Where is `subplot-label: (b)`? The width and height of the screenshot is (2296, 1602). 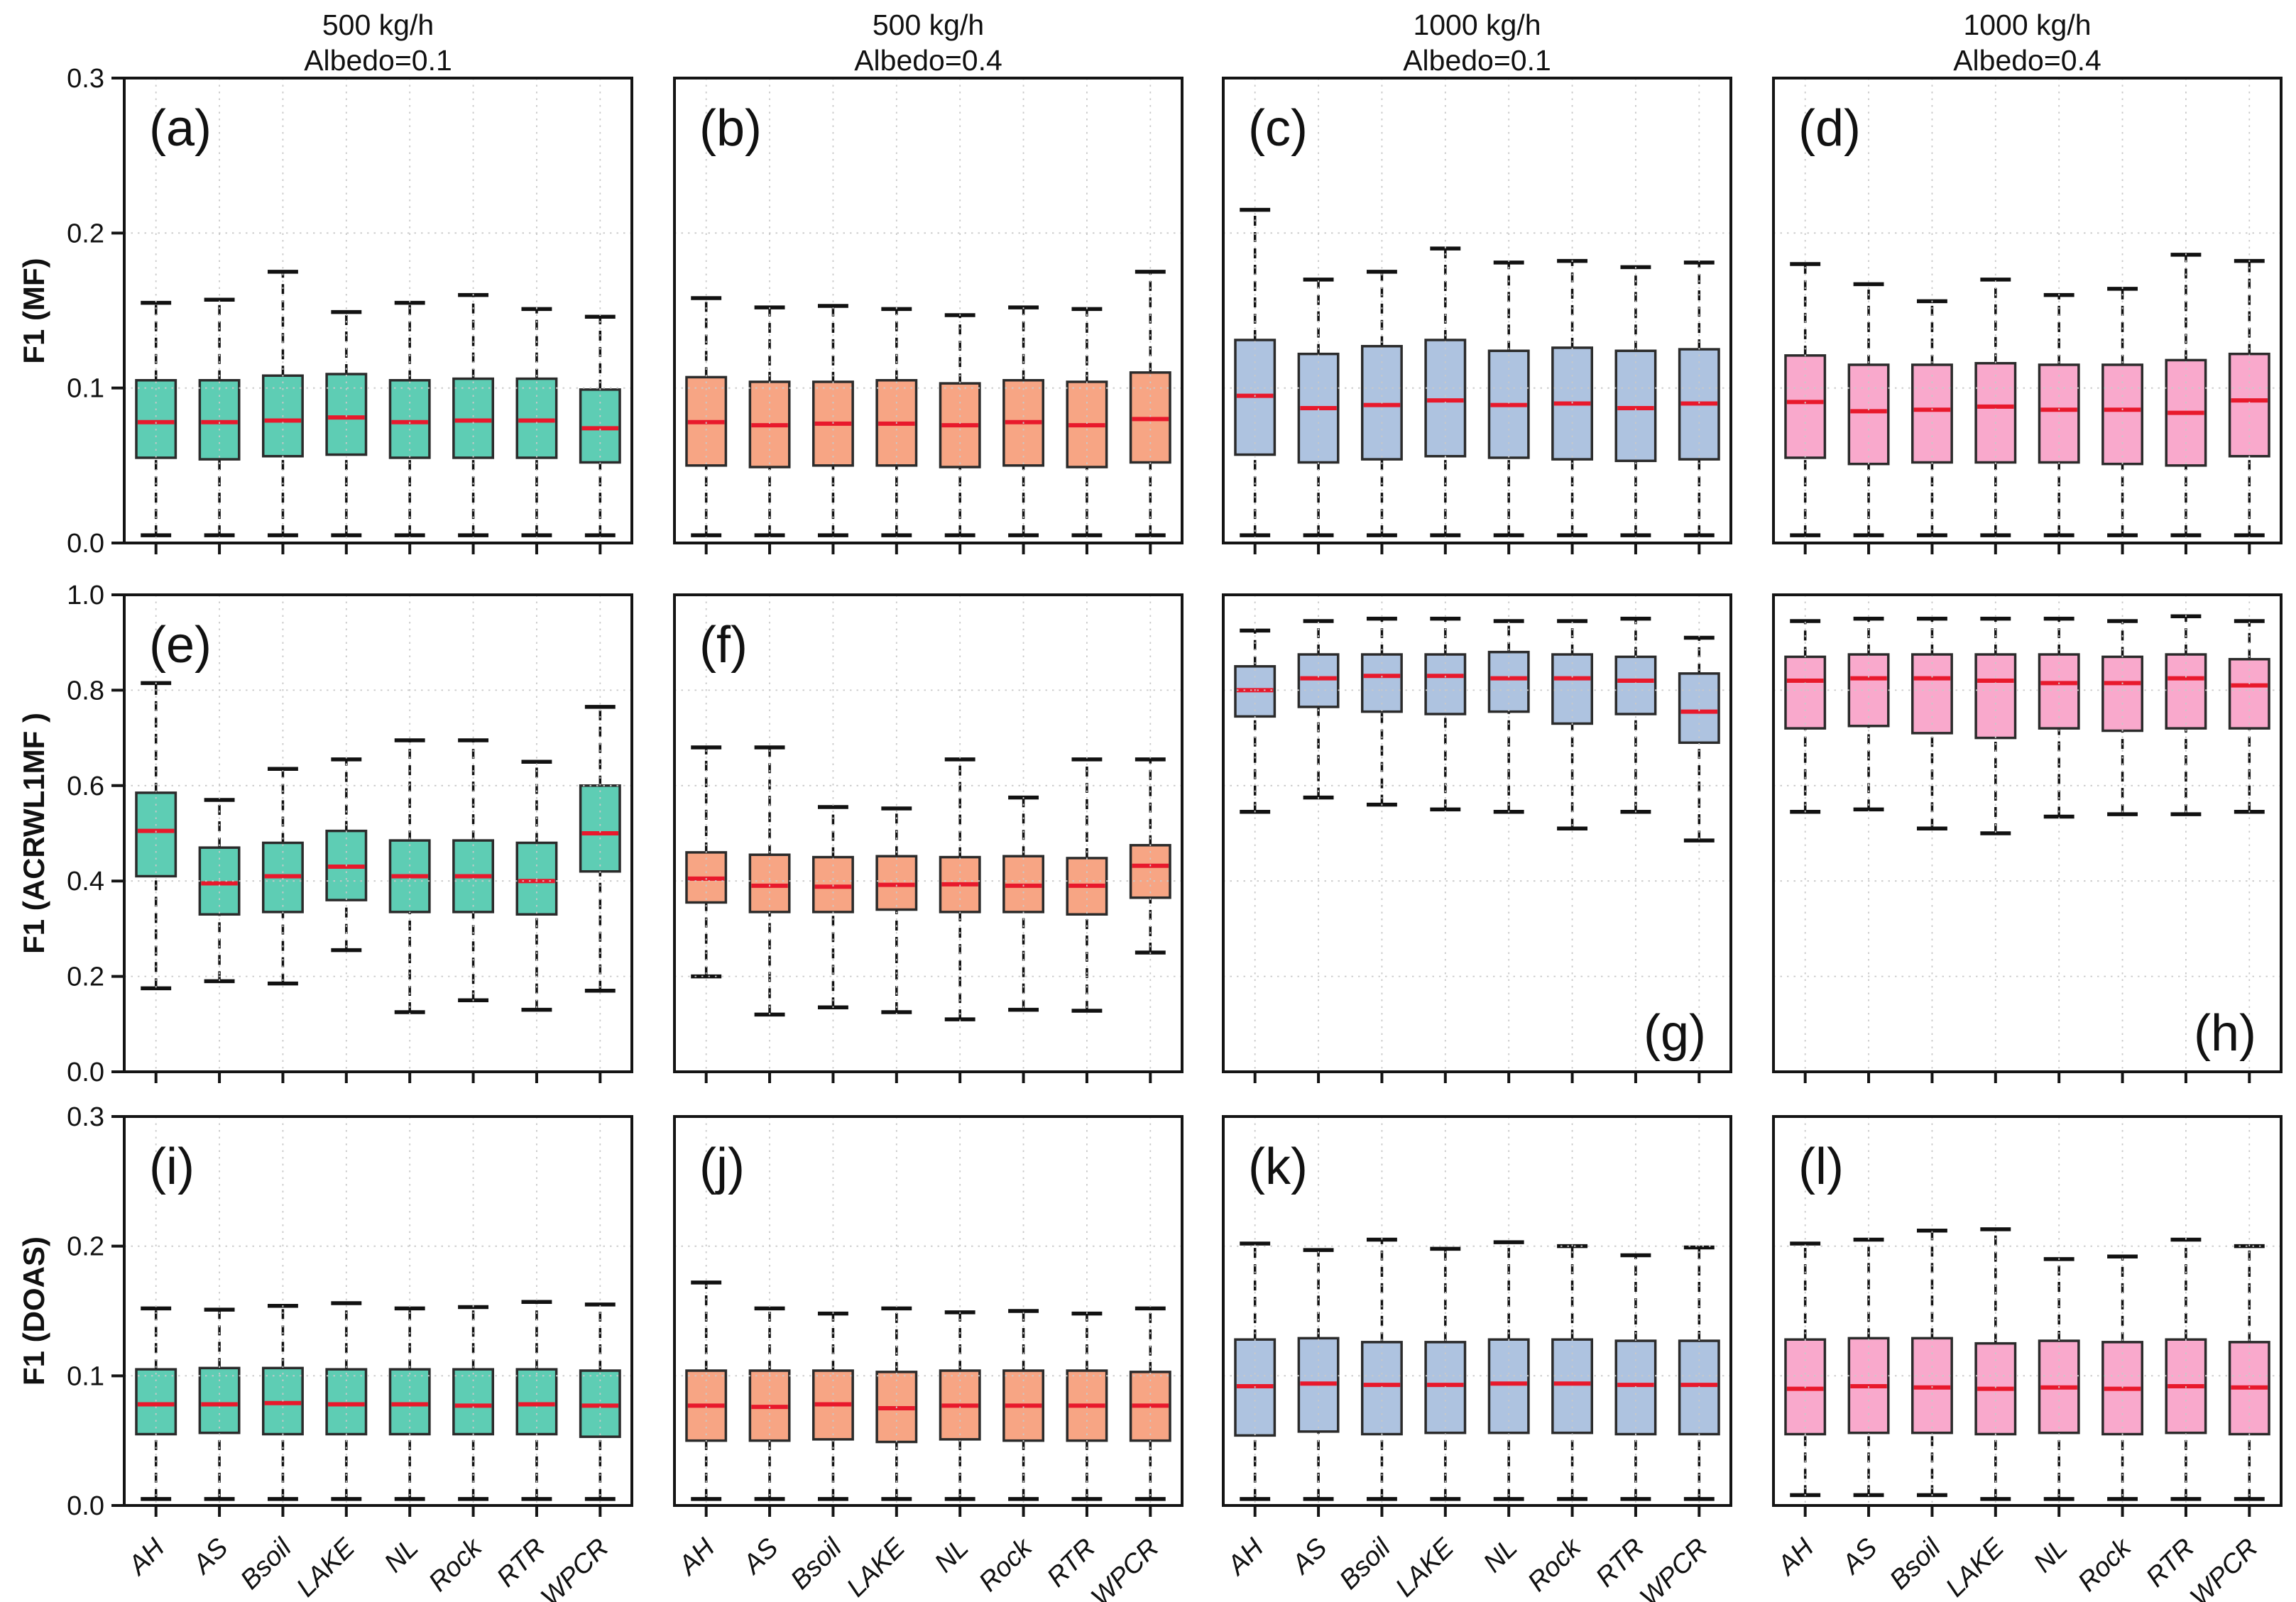
subplot-label: (b) is located at coordinates (730, 128).